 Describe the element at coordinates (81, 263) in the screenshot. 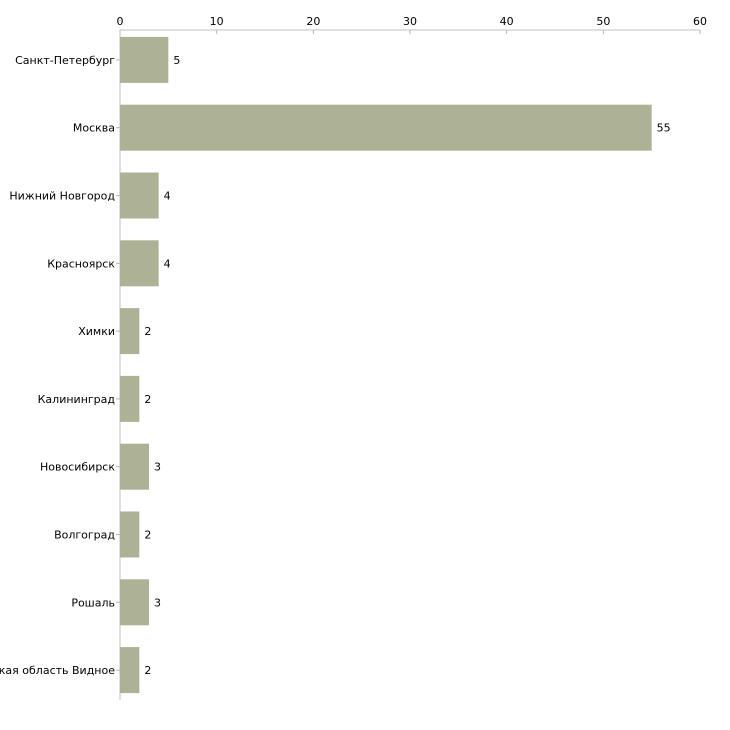

I see `category-label: Красноярск` at that location.